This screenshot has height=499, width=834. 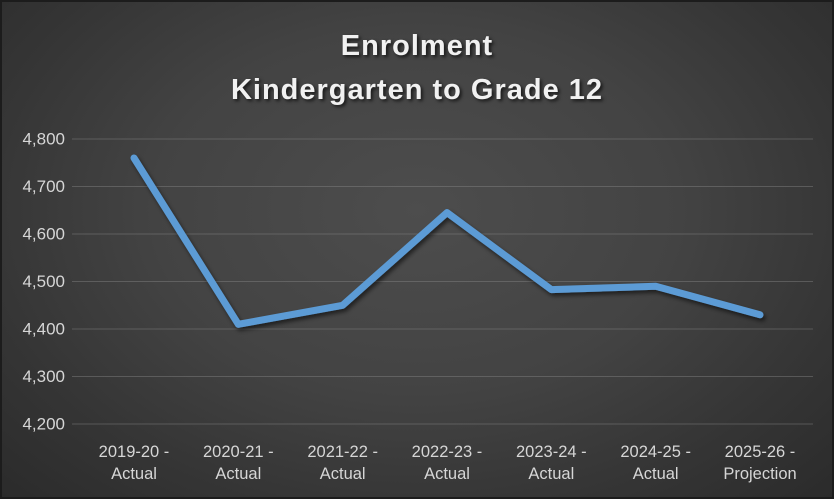 I want to click on y-axis-tick-label: 4,300, so click(x=43, y=376).